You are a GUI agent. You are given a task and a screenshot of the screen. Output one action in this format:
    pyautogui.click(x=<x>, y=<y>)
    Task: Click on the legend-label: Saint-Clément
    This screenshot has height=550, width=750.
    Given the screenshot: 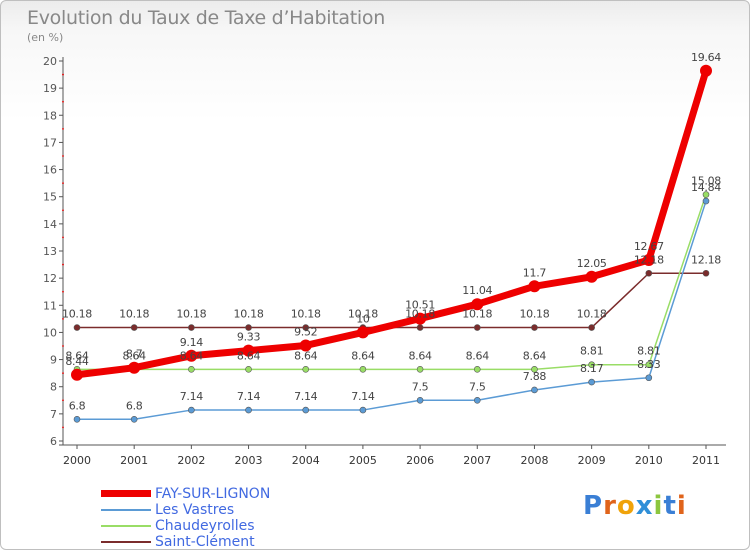 What is the action you would take?
    pyautogui.click(x=205, y=542)
    